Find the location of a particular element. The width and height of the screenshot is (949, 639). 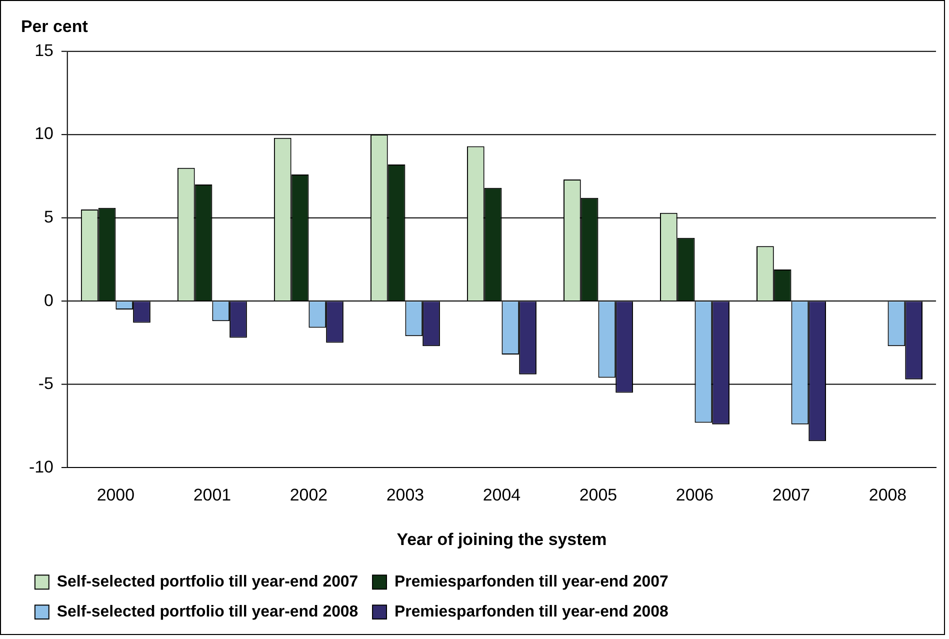

x-tick-label: 2008 is located at coordinates (887, 495).